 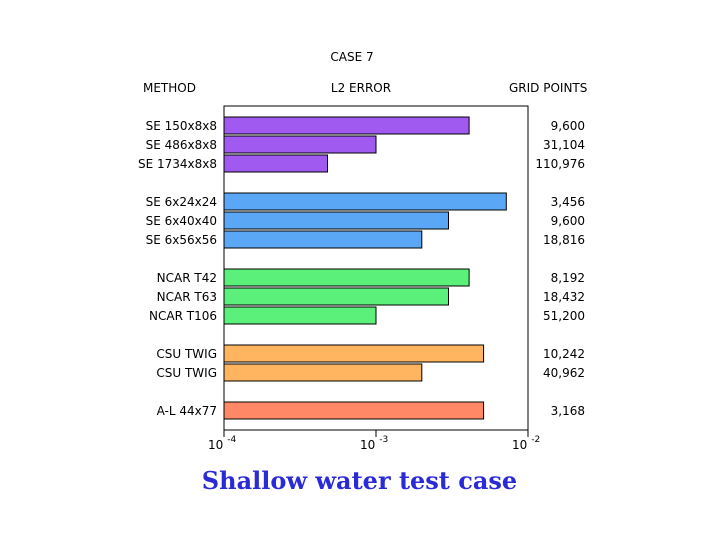 What do you see at coordinates (351, 57) in the screenshot?
I see `chart-title: CASE 7` at bounding box center [351, 57].